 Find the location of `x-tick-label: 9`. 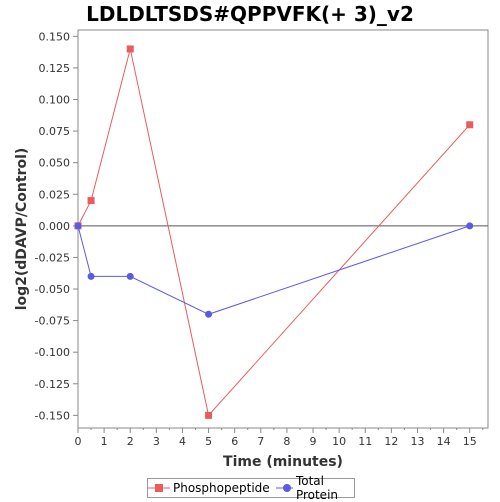

x-tick-label: 9 is located at coordinates (313, 441).